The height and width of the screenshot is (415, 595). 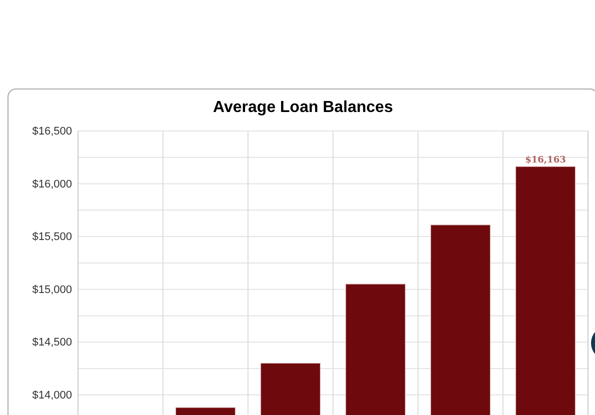 What do you see at coordinates (52, 290) in the screenshot?
I see `y-tick-label: $15,000` at bounding box center [52, 290].